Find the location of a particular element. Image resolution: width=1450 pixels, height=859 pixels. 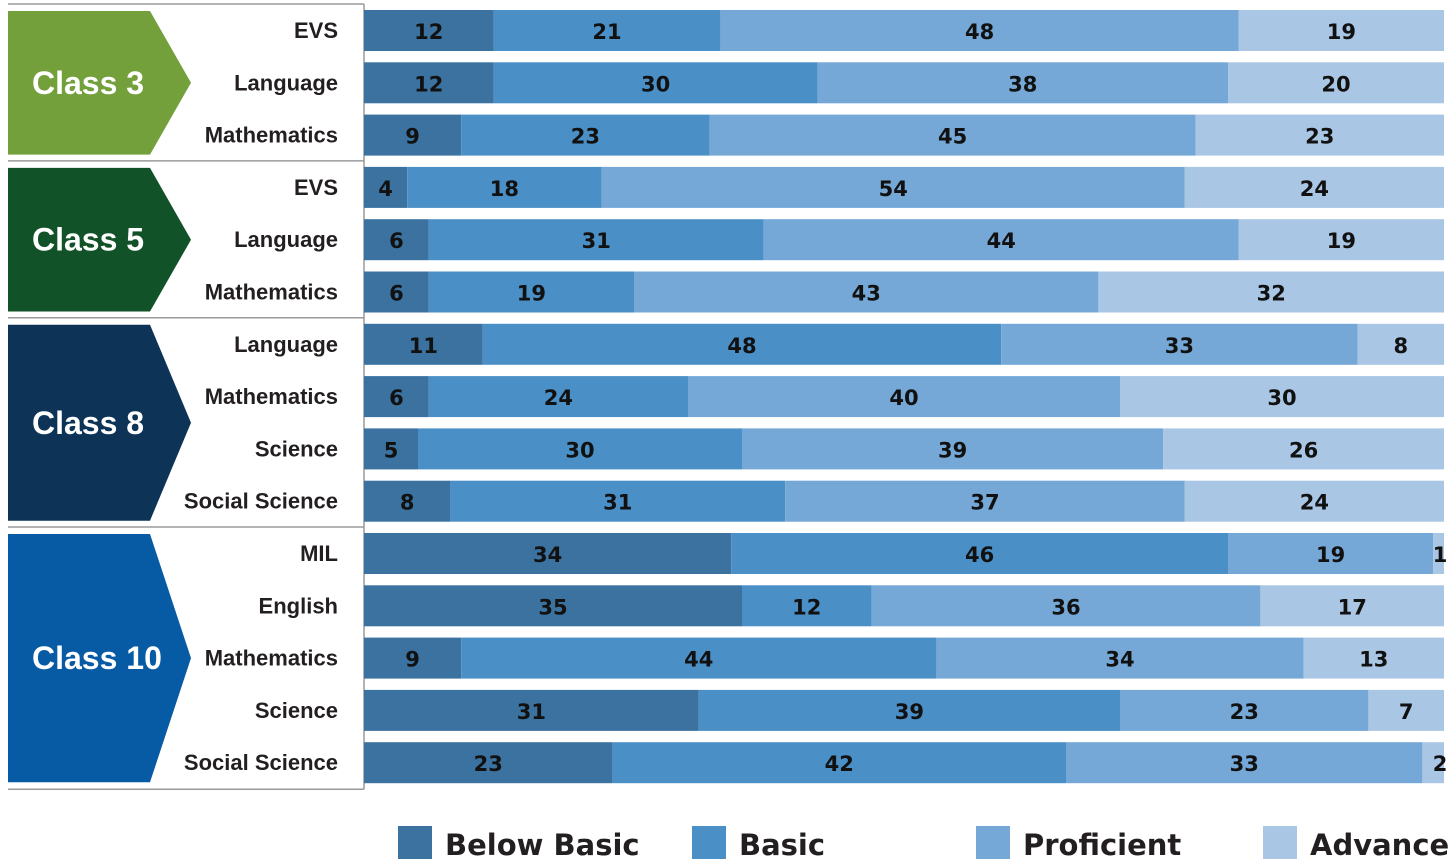

legend: Below Basic Basic Proficient Advance is located at coordinates (923, 842).